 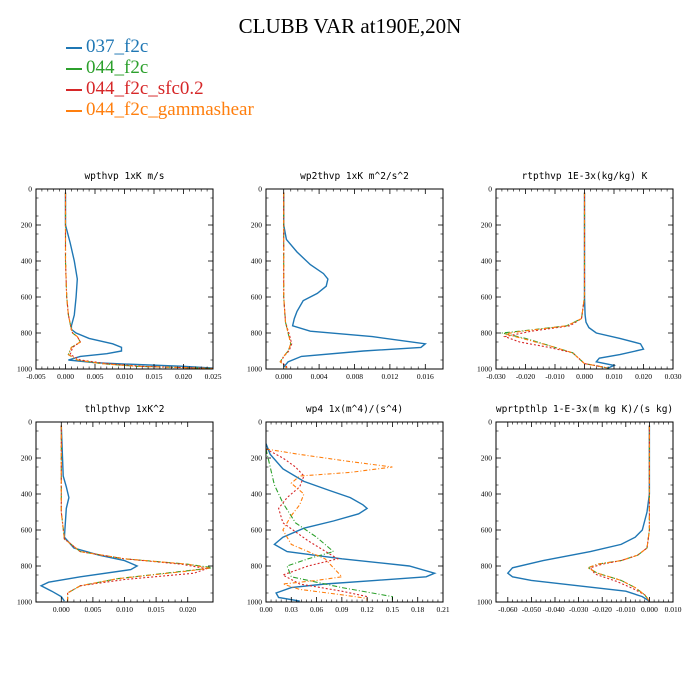 What do you see at coordinates (354, 376) in the screenshot?
I see `x-tick-label: 0.008` at bounding box center [354, 376].